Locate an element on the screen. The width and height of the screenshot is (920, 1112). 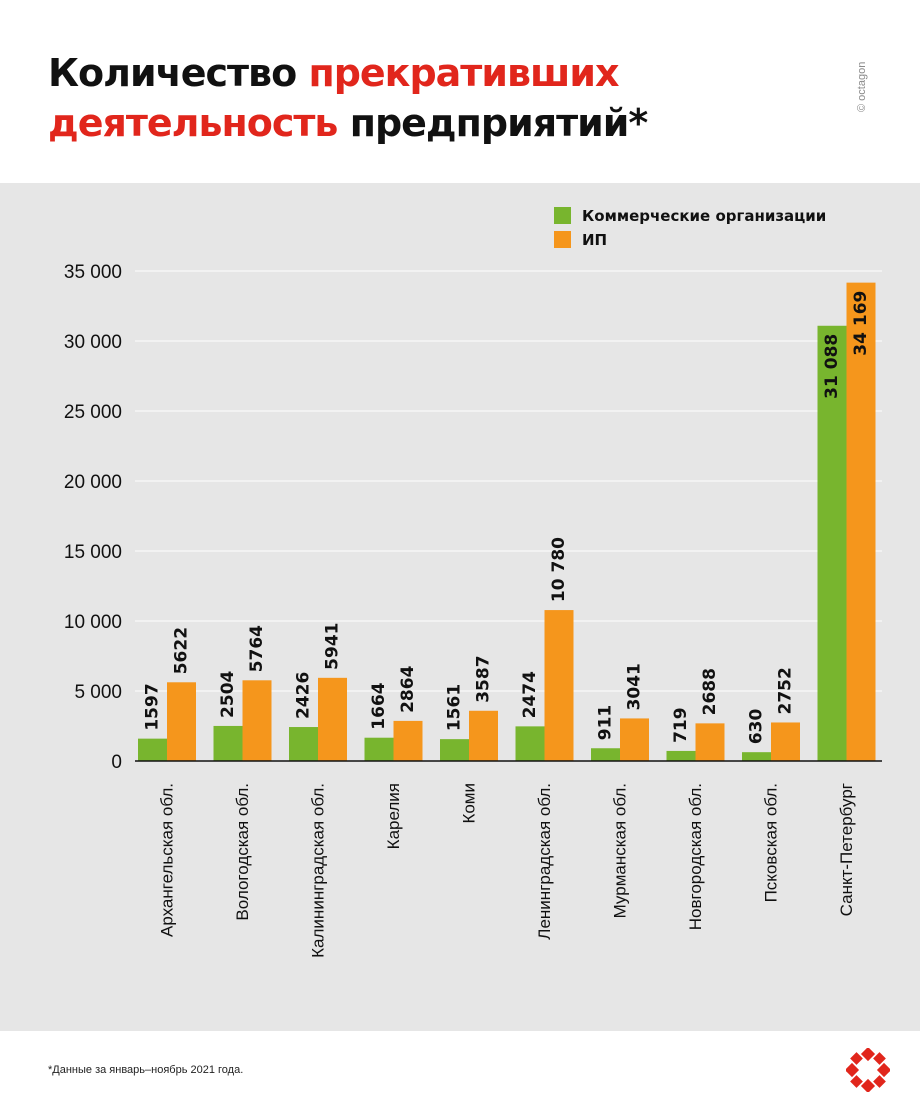
x-tick-label: Вологодская обл. is located at coordinates (242, 852).